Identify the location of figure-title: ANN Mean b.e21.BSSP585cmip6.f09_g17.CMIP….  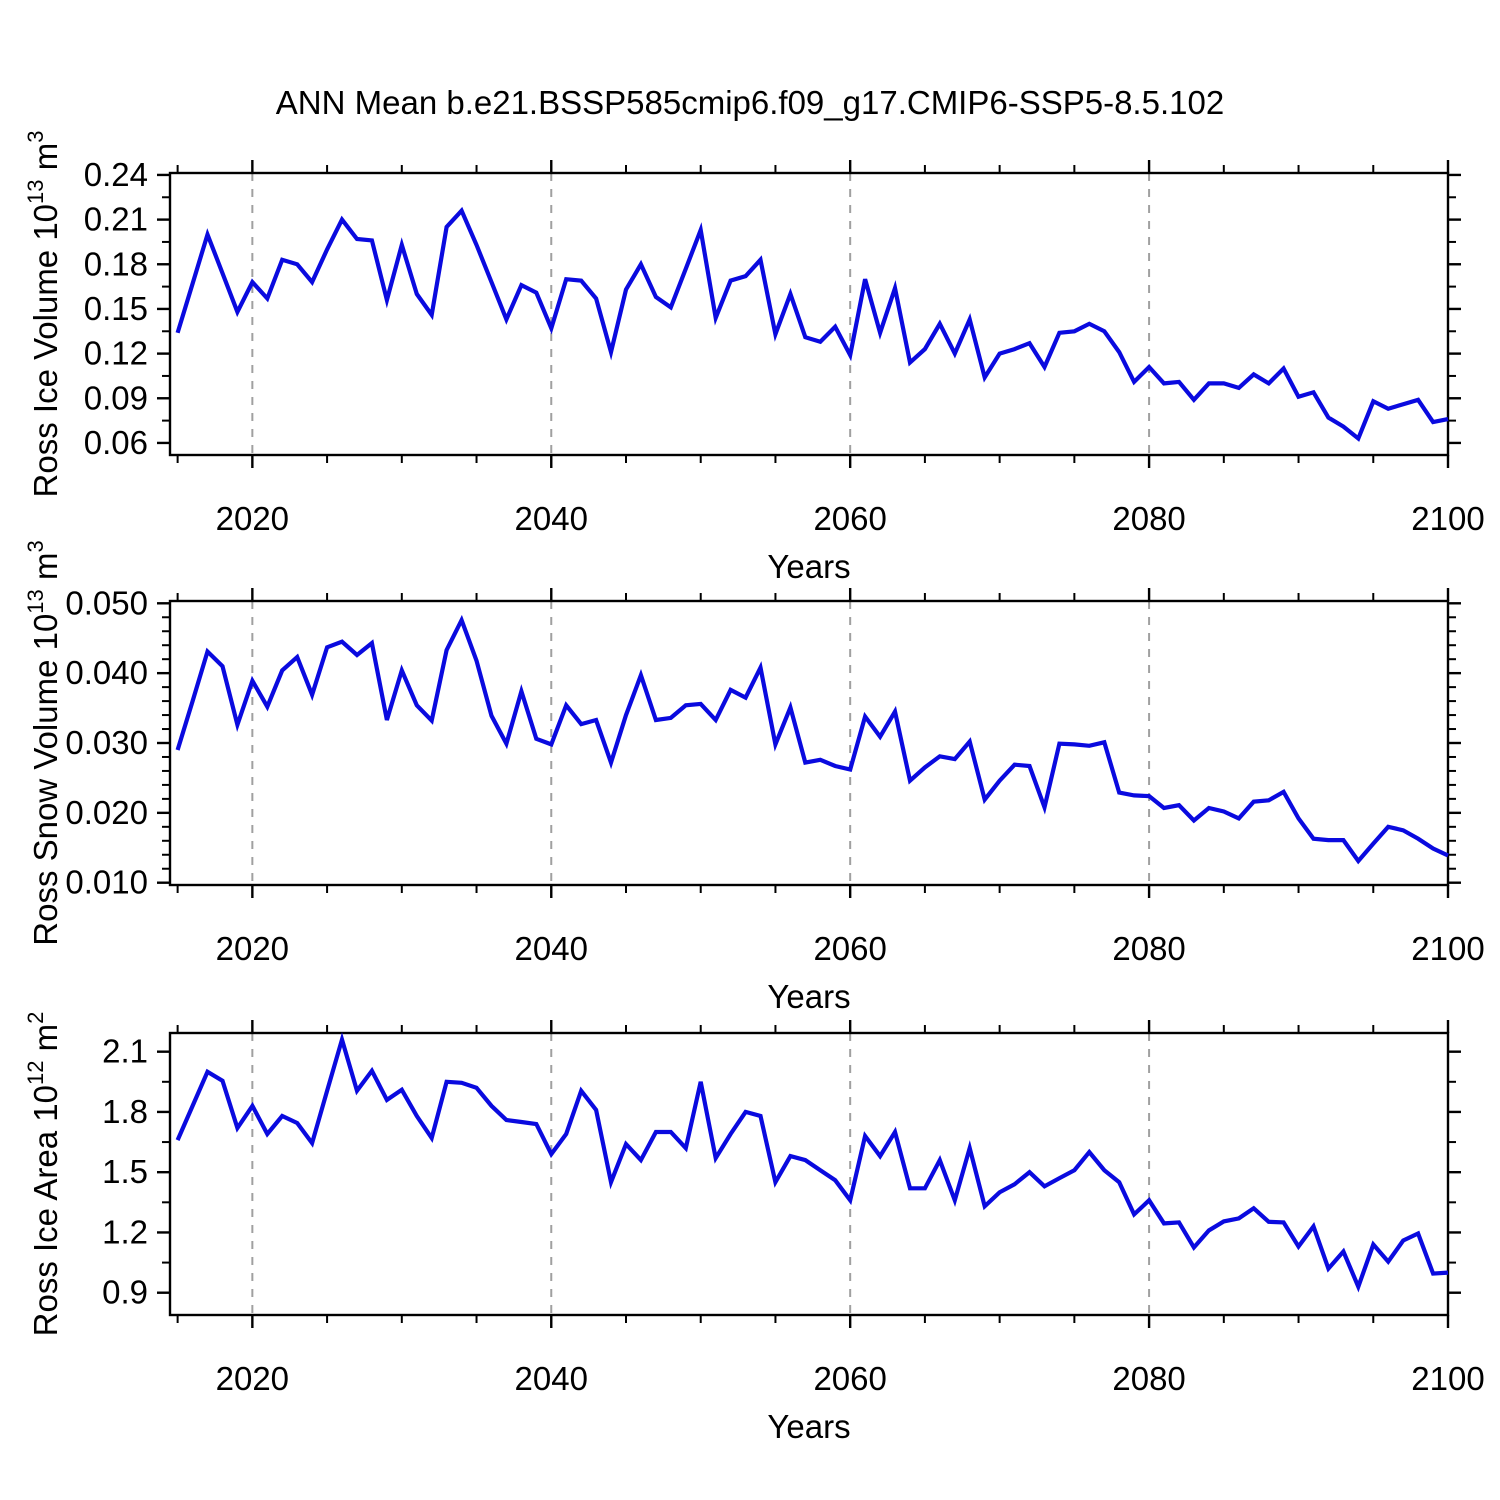
(750, 102).